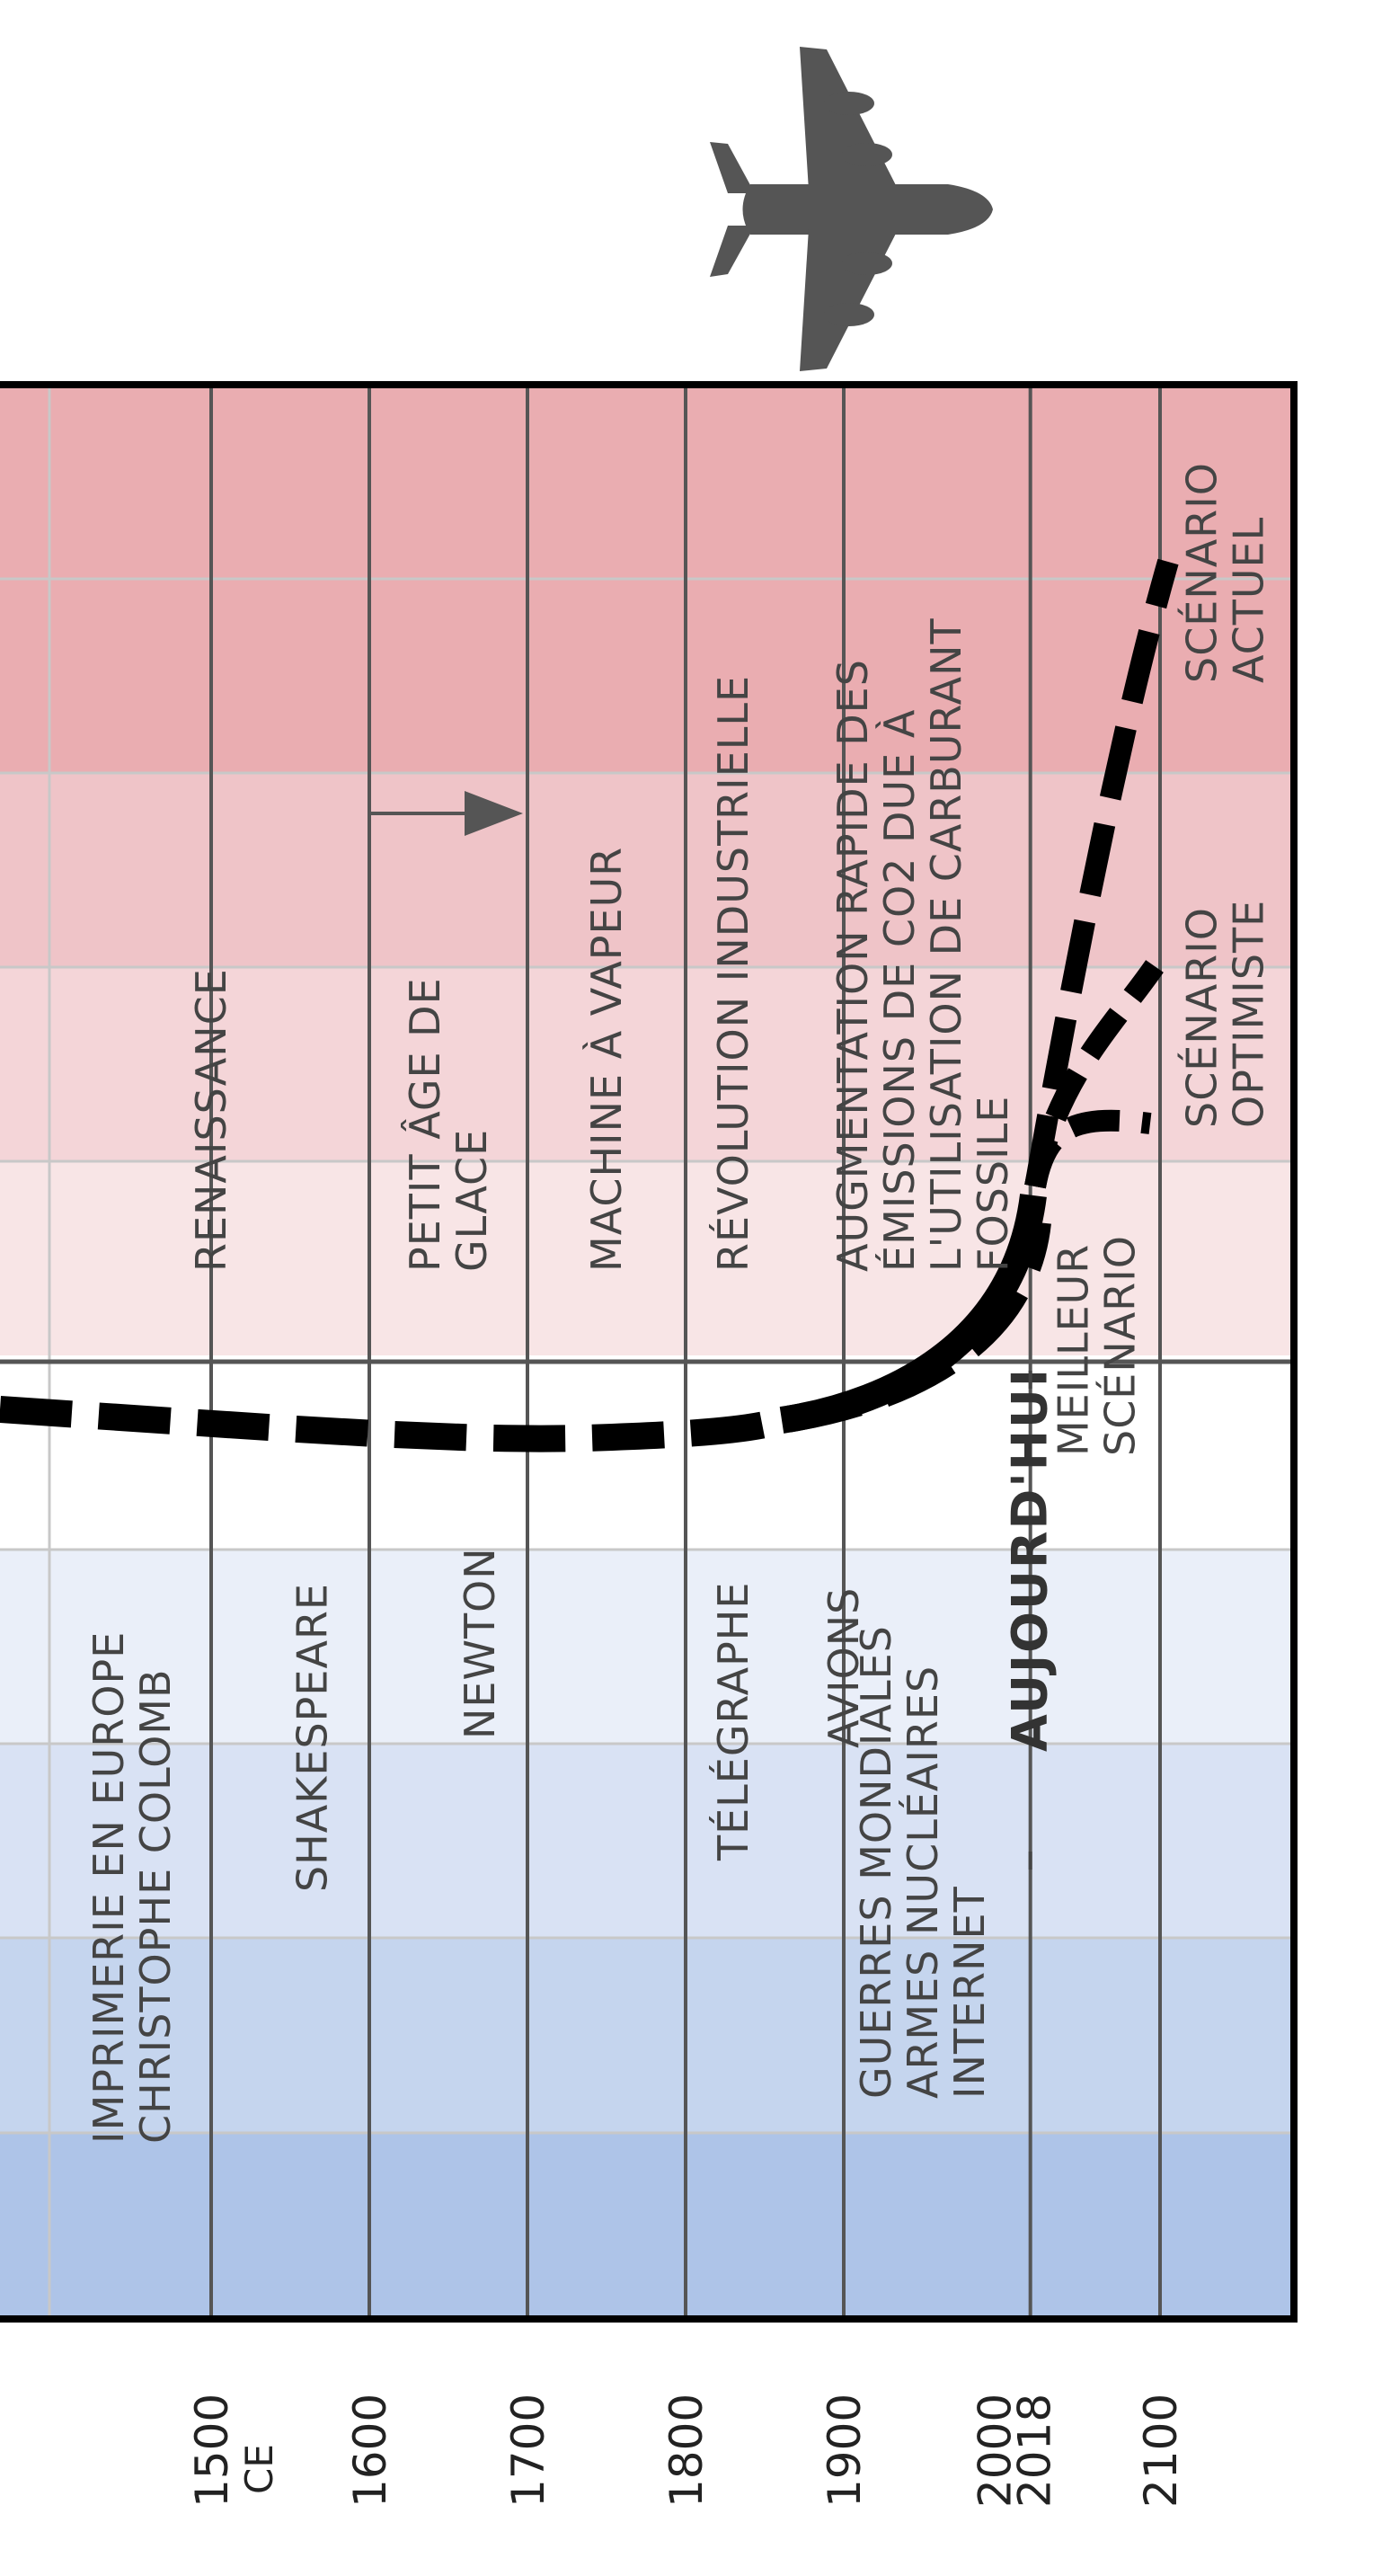 The image size is (1373, 2576). I want to click on event-label-lower: CHRISTOPHE COLOMB, so click(155, 1906).